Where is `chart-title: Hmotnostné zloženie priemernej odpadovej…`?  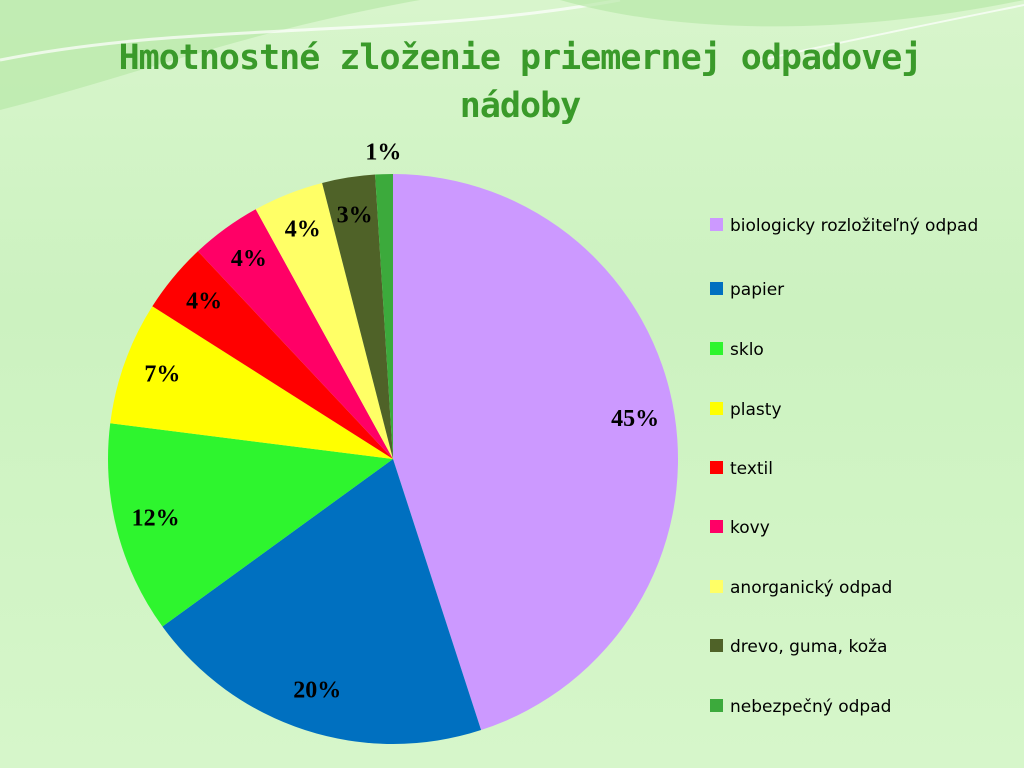
chart-title: Hmotnostné zloženie priemernej odpadovej… is located at coordinates (520, 82).